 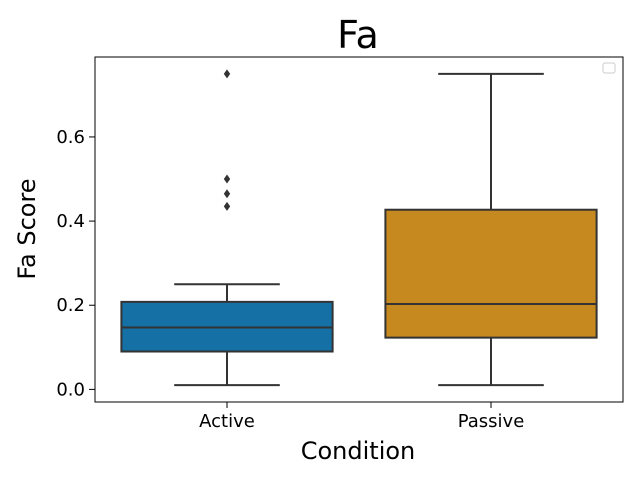 I want to click on y-tick-label: 0.2, so click(x=70, y=305).